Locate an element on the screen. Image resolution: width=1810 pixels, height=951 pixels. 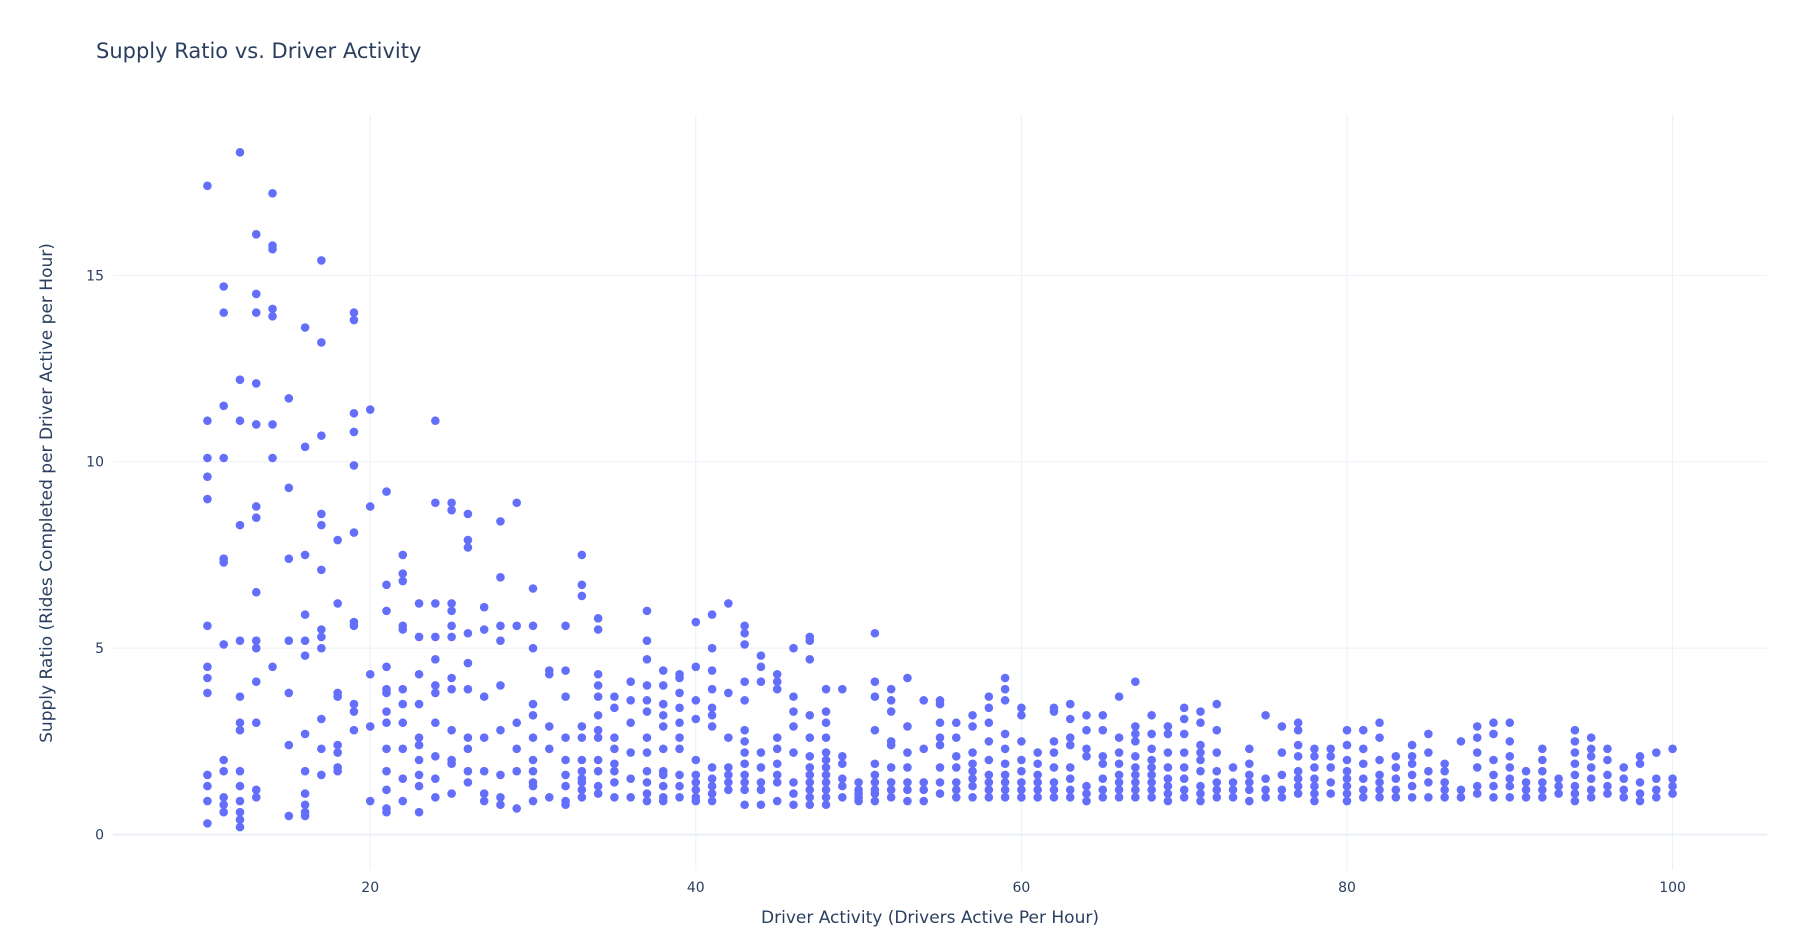
x-tick-label: 60 is located at coordinates (1021, 888).